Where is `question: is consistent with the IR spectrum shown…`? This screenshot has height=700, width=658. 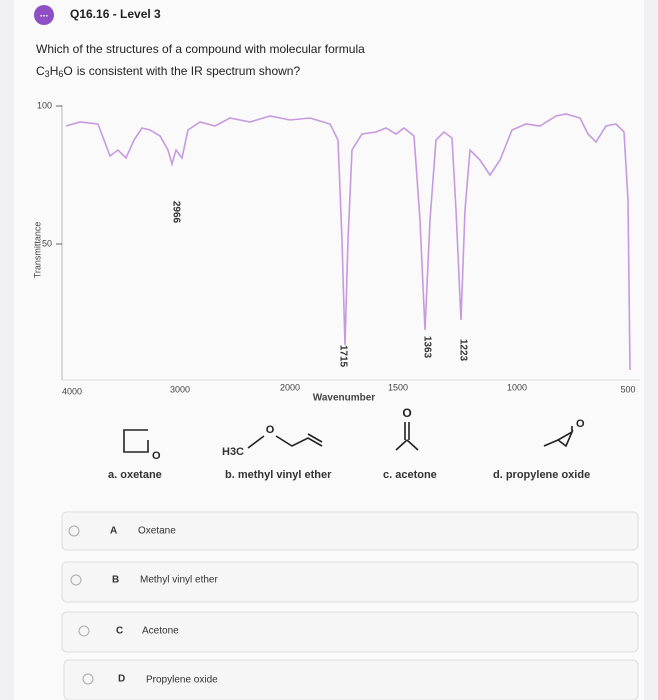
question: is consistent with the IR spectrum shown… is located at coordinates (189, 71).